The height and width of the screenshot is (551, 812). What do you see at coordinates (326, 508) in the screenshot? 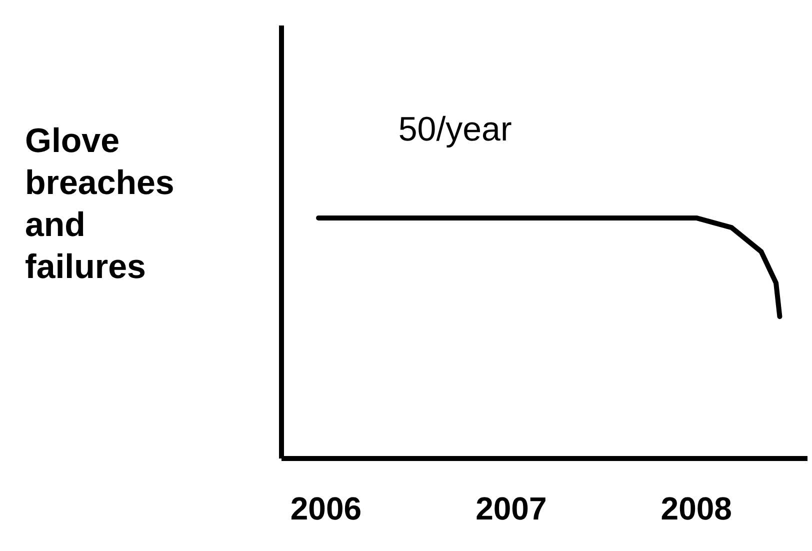
I see `x-tick-label: 2006` at bounding box center [326, 508].